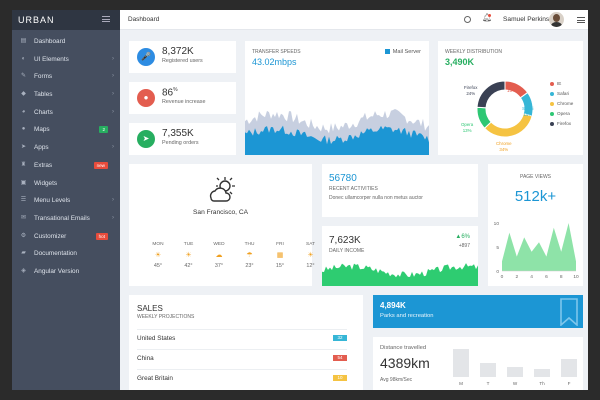  I want to click on sidebar-item-charts: ◕ Charts ›, so click(66, 113).